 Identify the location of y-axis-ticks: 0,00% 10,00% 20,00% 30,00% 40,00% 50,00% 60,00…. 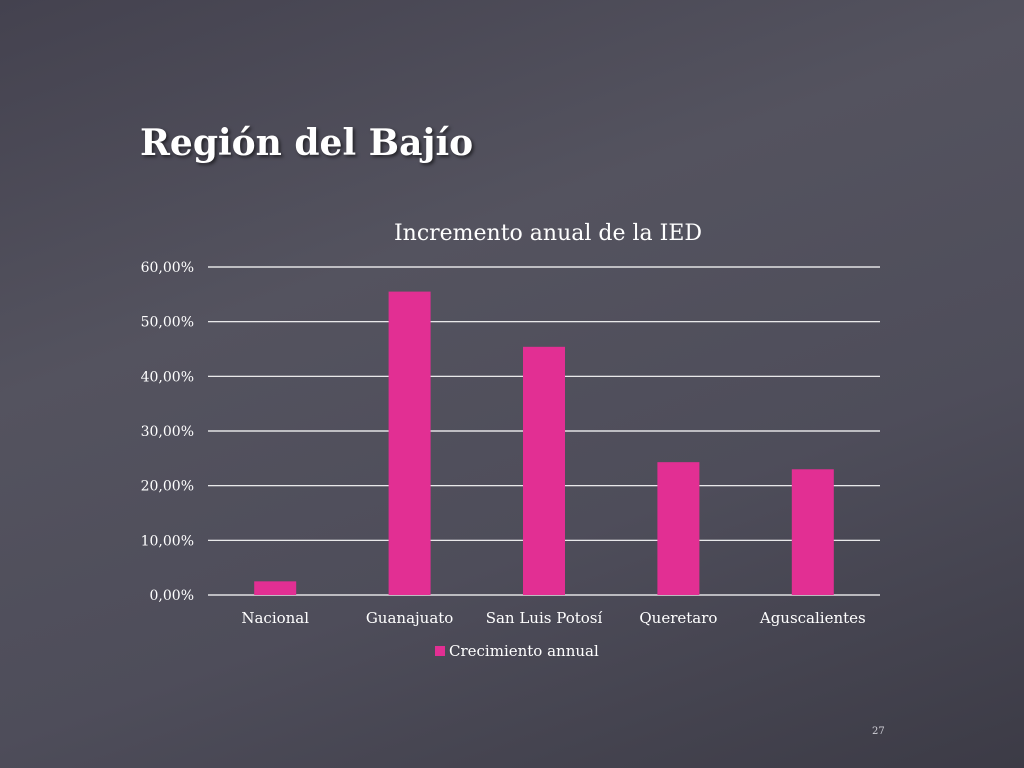
(167, 432).